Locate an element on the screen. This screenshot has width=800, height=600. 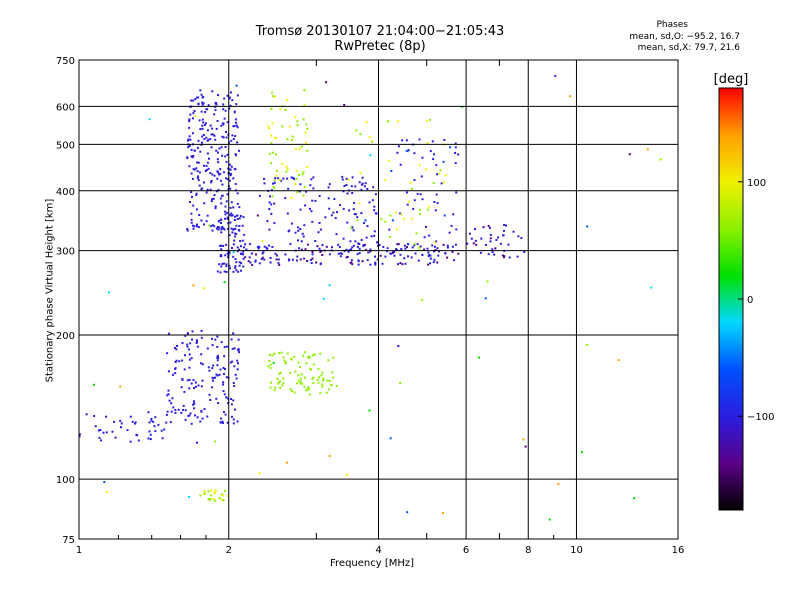
x-axis-label: Frequency [MHz] is located at coordinates (372, 563).